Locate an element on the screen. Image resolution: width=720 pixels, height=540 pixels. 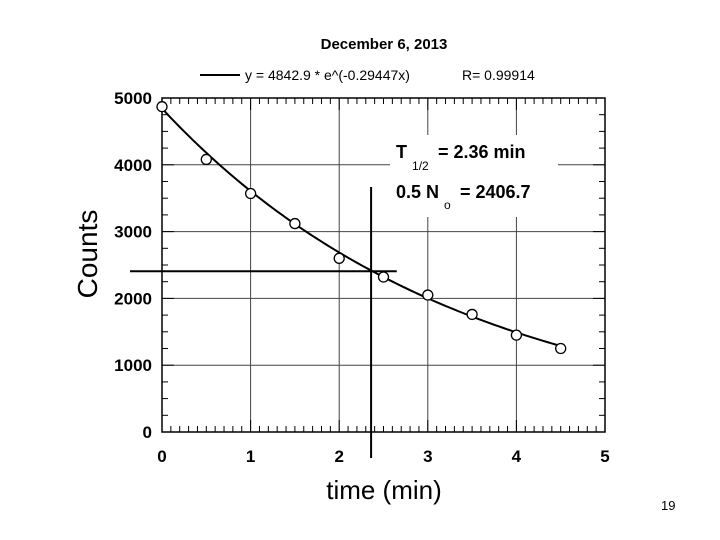
annotation-t-half: T 1/2 = 2.36 min is located at coordinates (461, 158).